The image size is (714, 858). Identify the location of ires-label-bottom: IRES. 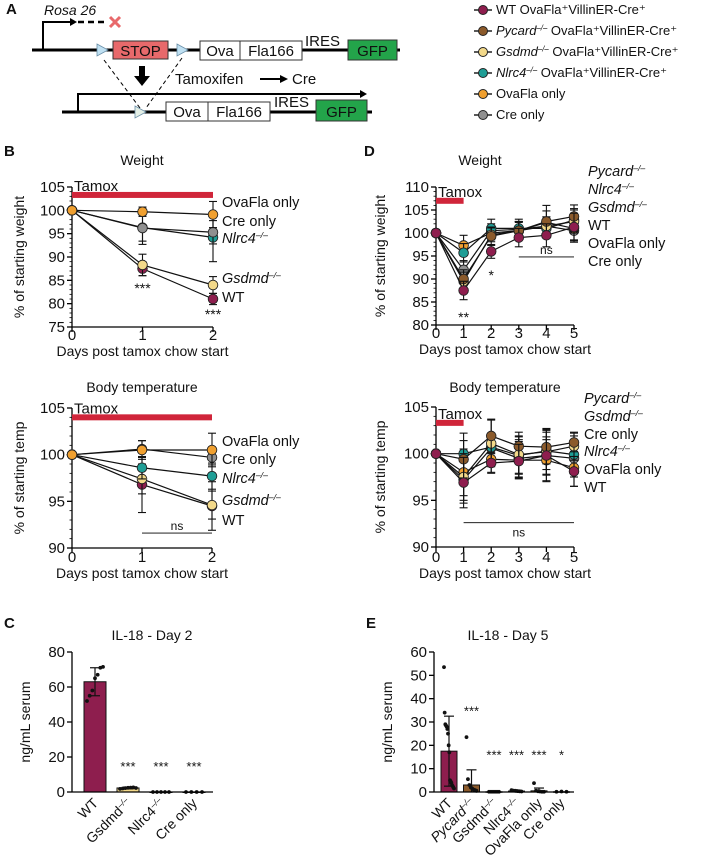
(291, 102).